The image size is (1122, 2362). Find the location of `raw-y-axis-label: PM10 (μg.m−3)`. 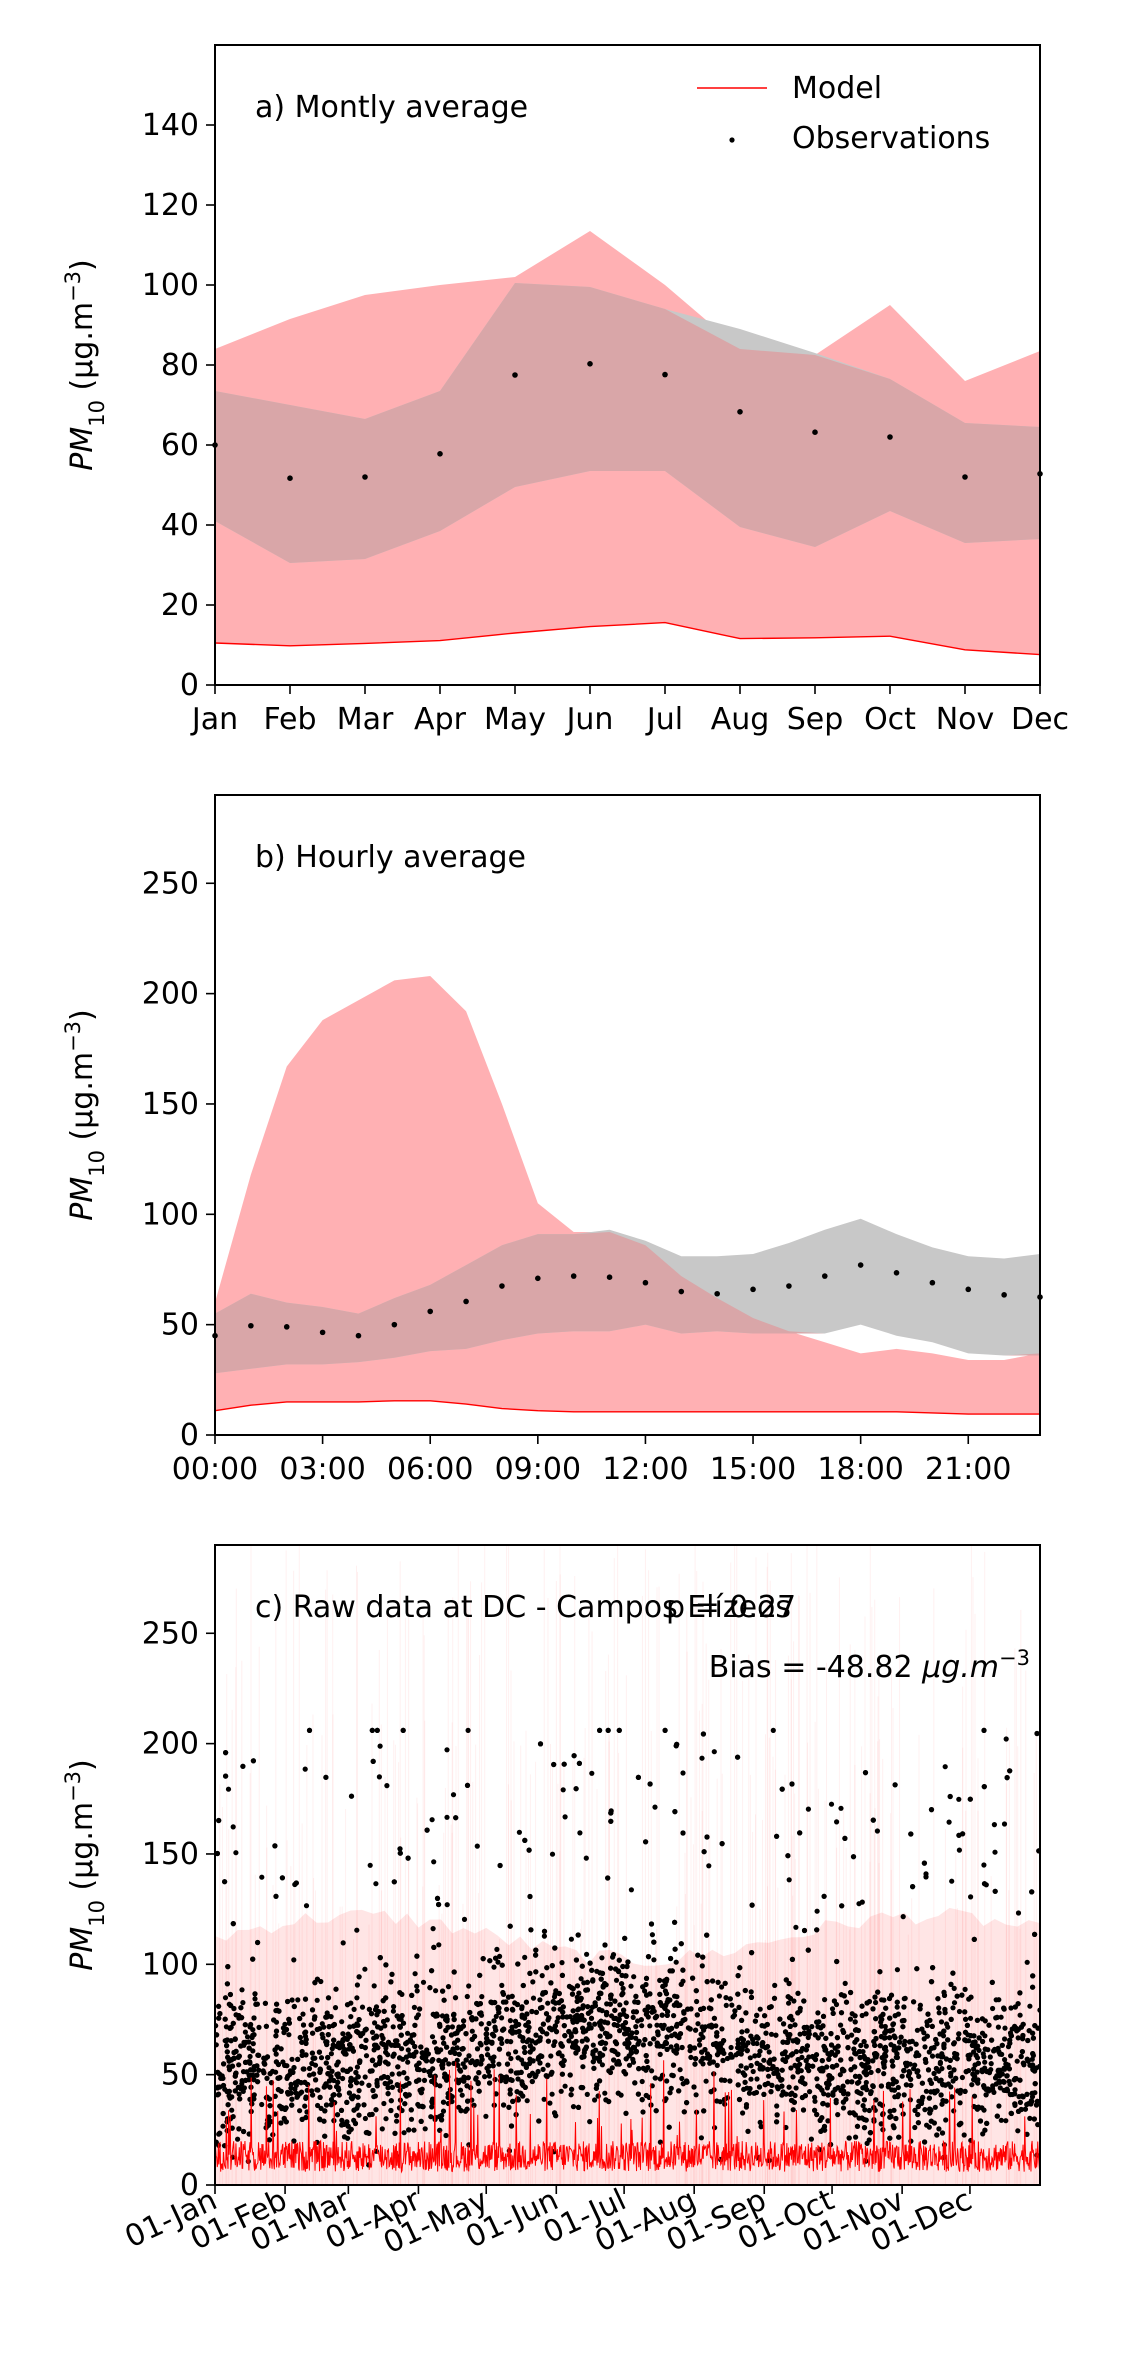

raw-y-axis-label: PM10 (μg.m−3) is located at coordinates (85, 1865).